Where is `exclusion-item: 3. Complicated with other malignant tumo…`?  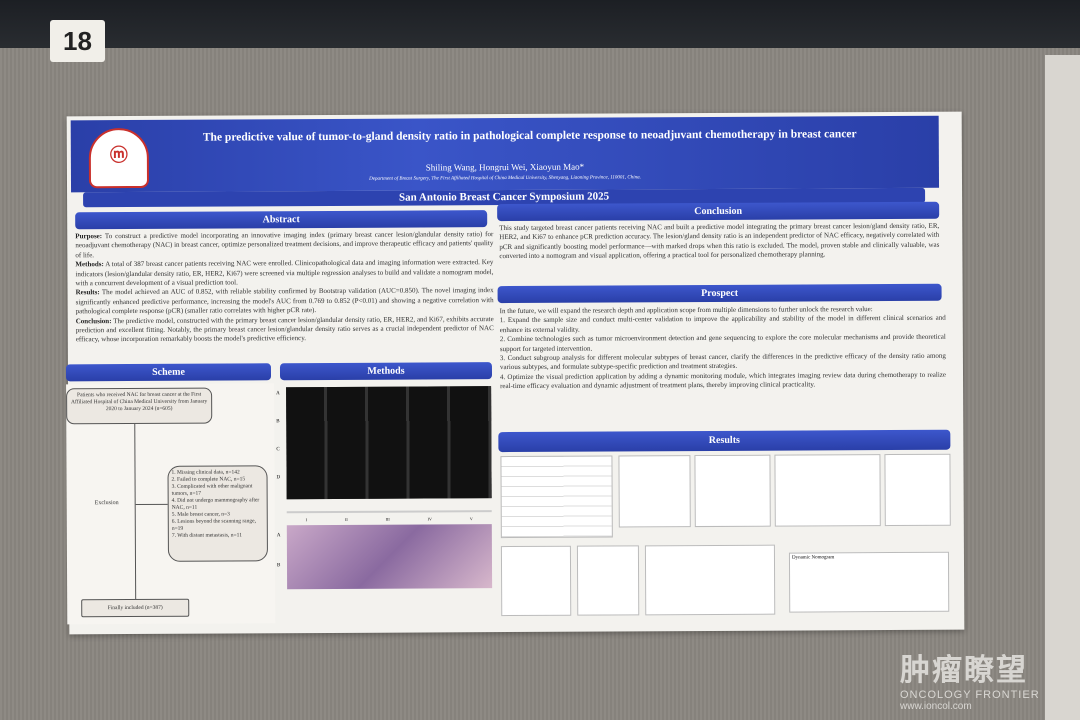 exclusion-item: 3. Complicated with other malignant tumo… is located at coordinates (212, 490).